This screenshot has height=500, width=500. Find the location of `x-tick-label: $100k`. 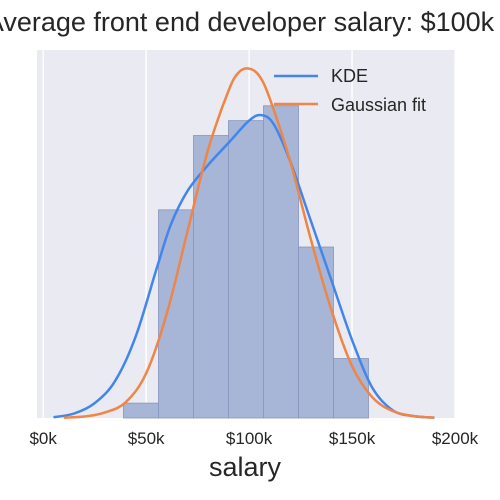

x-tick-label: $100k is located at coordinates (249, 438).